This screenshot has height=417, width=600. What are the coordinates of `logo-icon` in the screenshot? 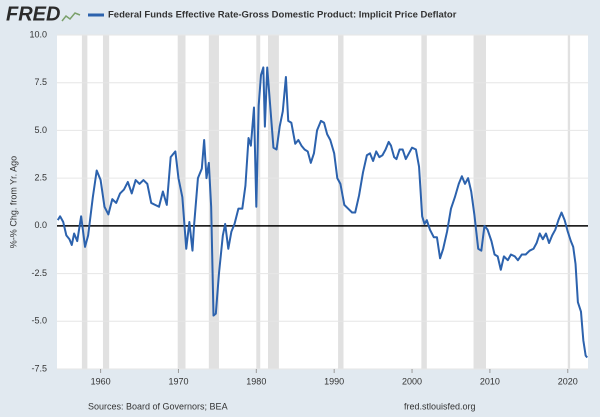 It's located at (71, 17).